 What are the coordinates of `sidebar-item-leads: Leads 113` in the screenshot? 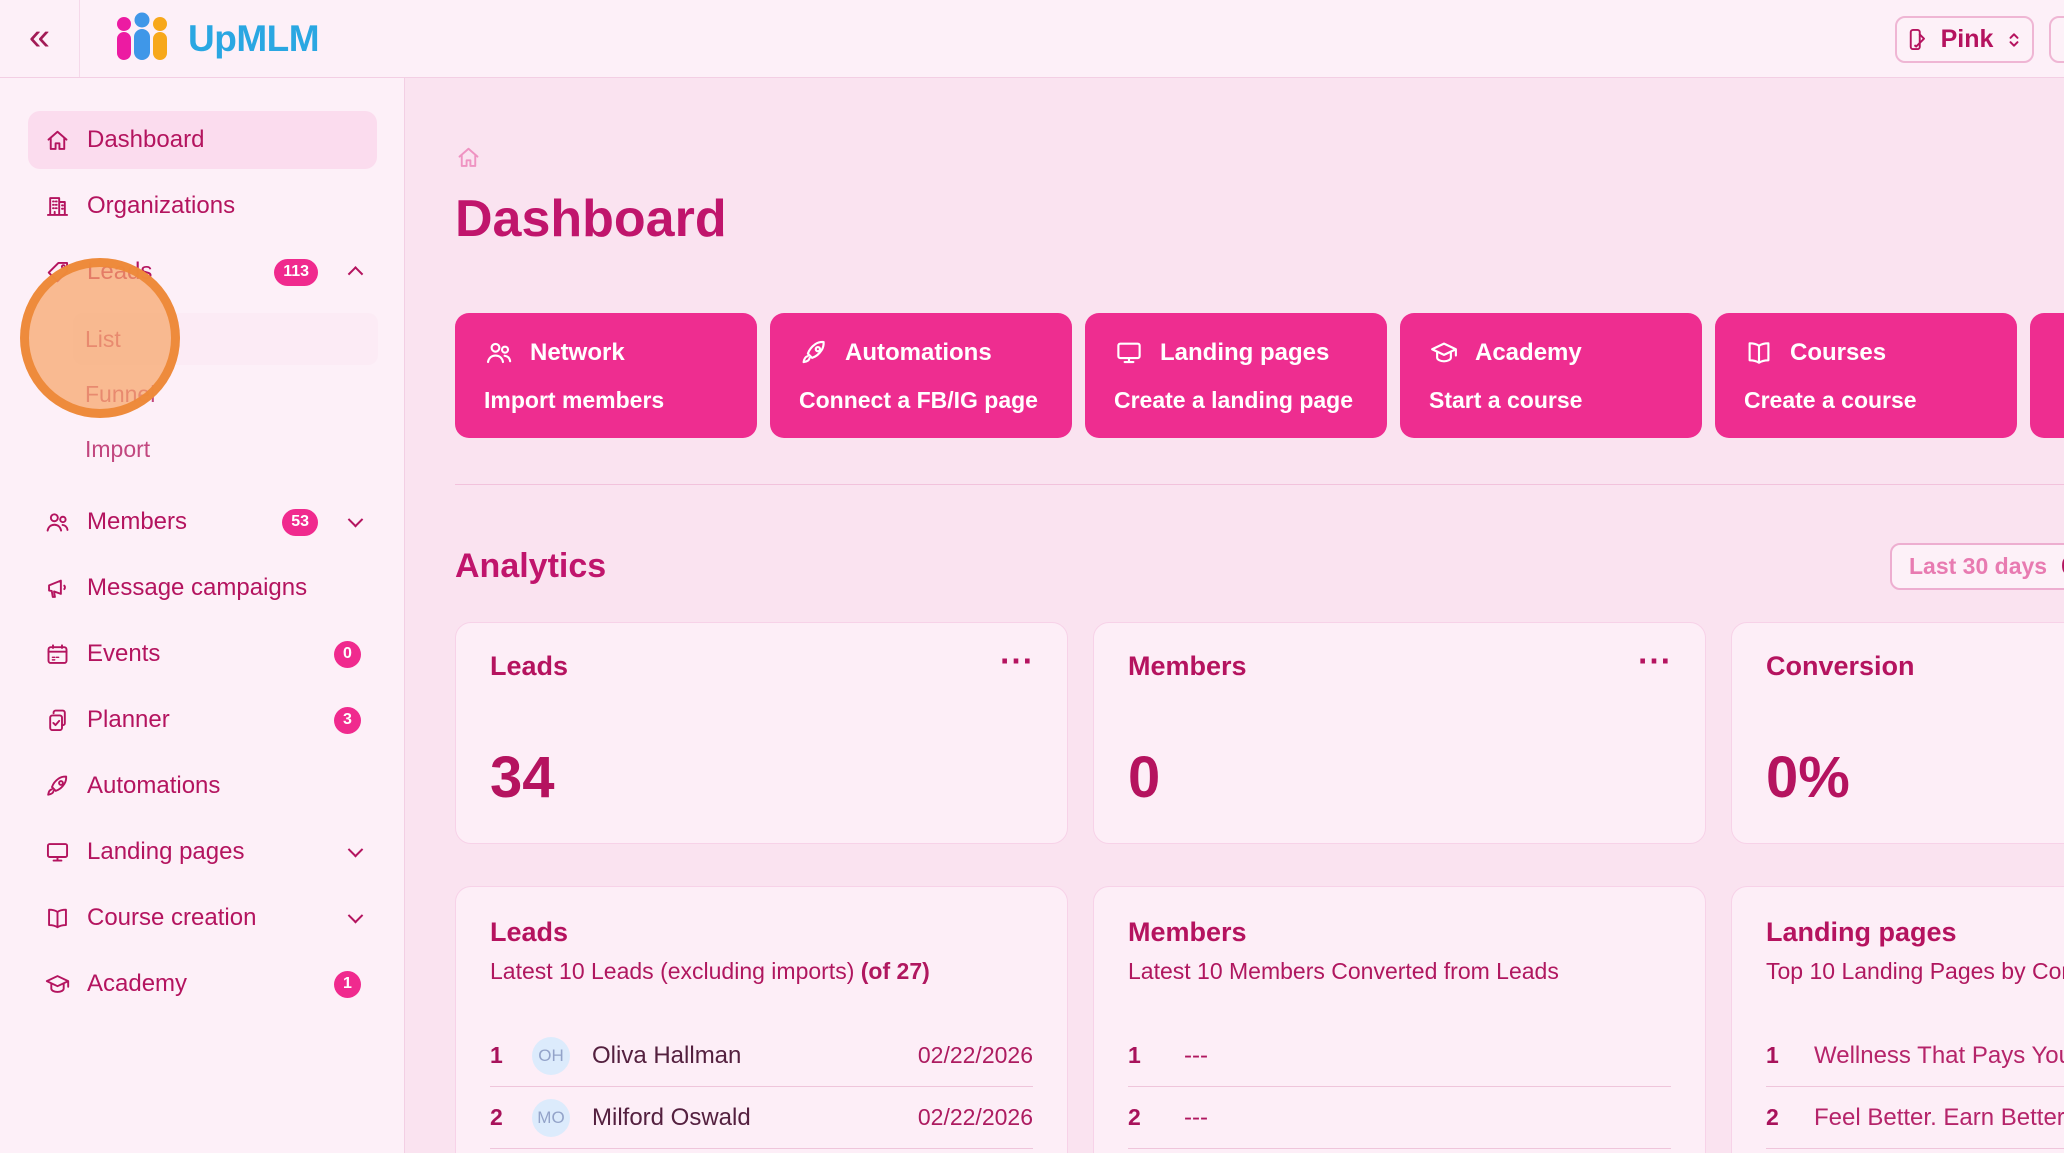 It's located at (202, 272).